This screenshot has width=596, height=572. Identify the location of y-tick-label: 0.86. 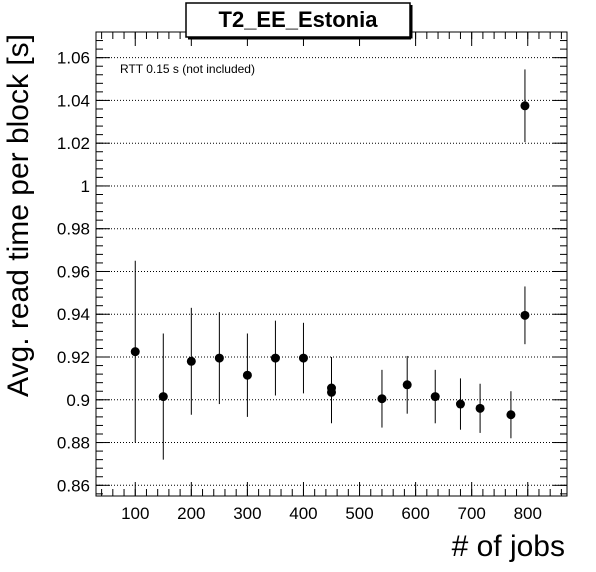
(73, 485).